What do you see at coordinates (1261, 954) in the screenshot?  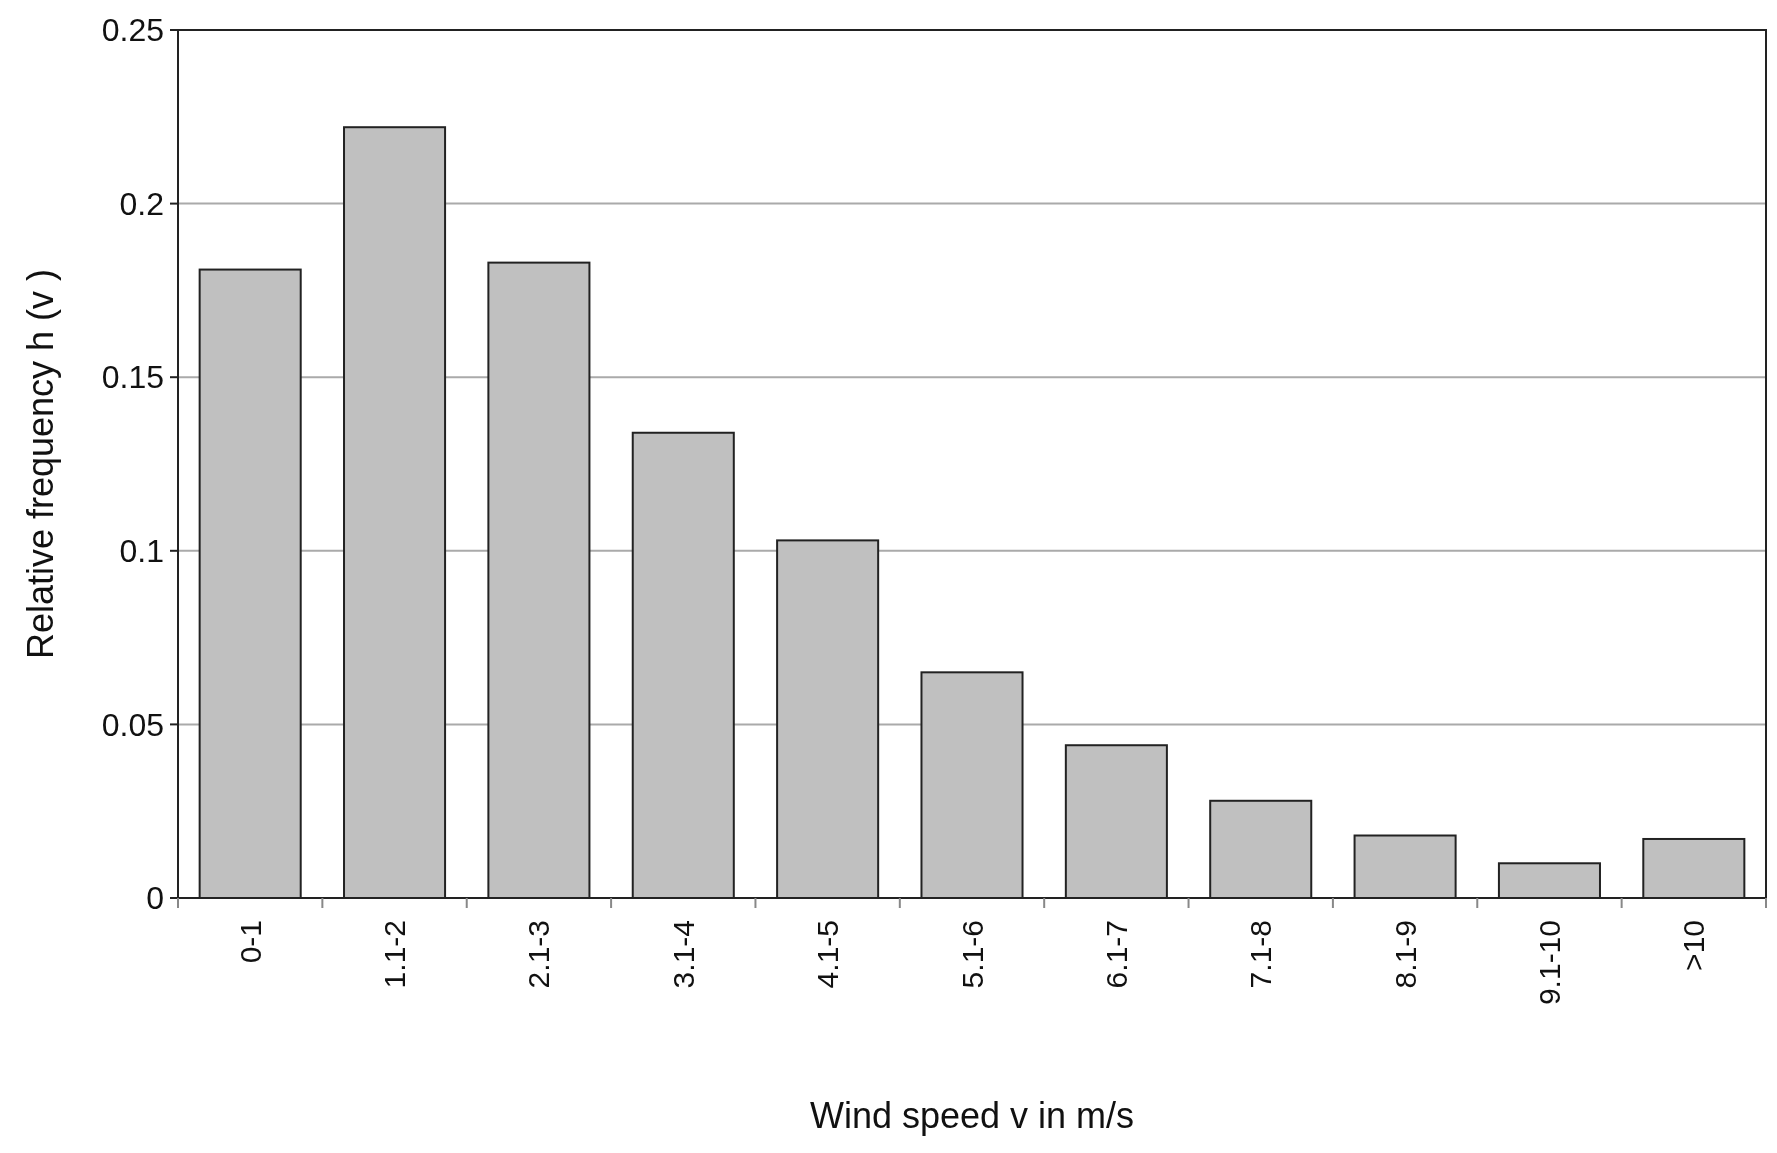 I see `x-tick-label: 7.1-8` at bounding box center [1261, 954].